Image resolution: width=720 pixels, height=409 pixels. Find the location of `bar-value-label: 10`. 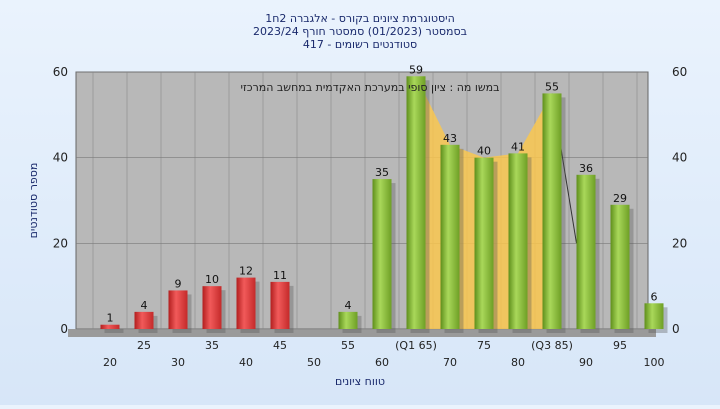

bar-value-label: 10 is located at coordinates (212, 279).